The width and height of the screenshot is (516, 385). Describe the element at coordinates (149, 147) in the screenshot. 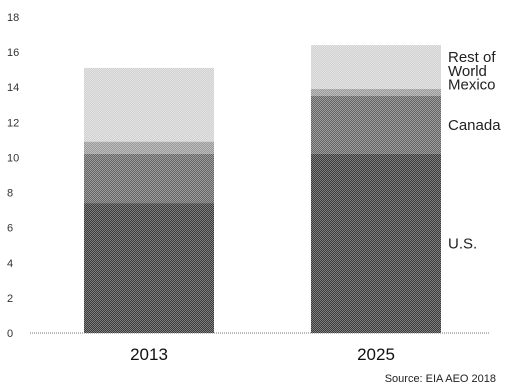

I see `bar-texture-2013-mexico` at that location.